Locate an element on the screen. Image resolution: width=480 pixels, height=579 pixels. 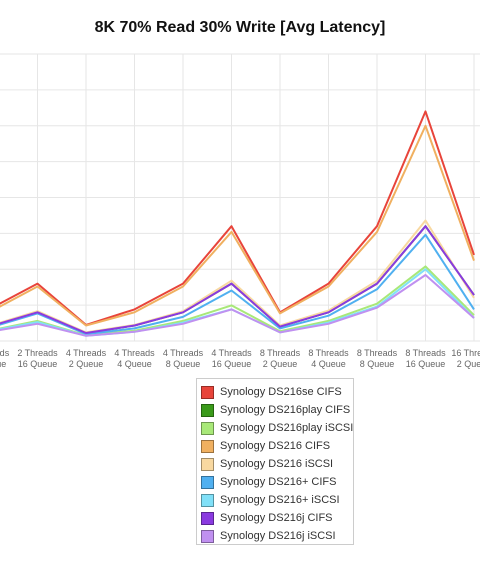
x-tick-label: 4 Threads 2 Queue is located at coordinates (86, 358).